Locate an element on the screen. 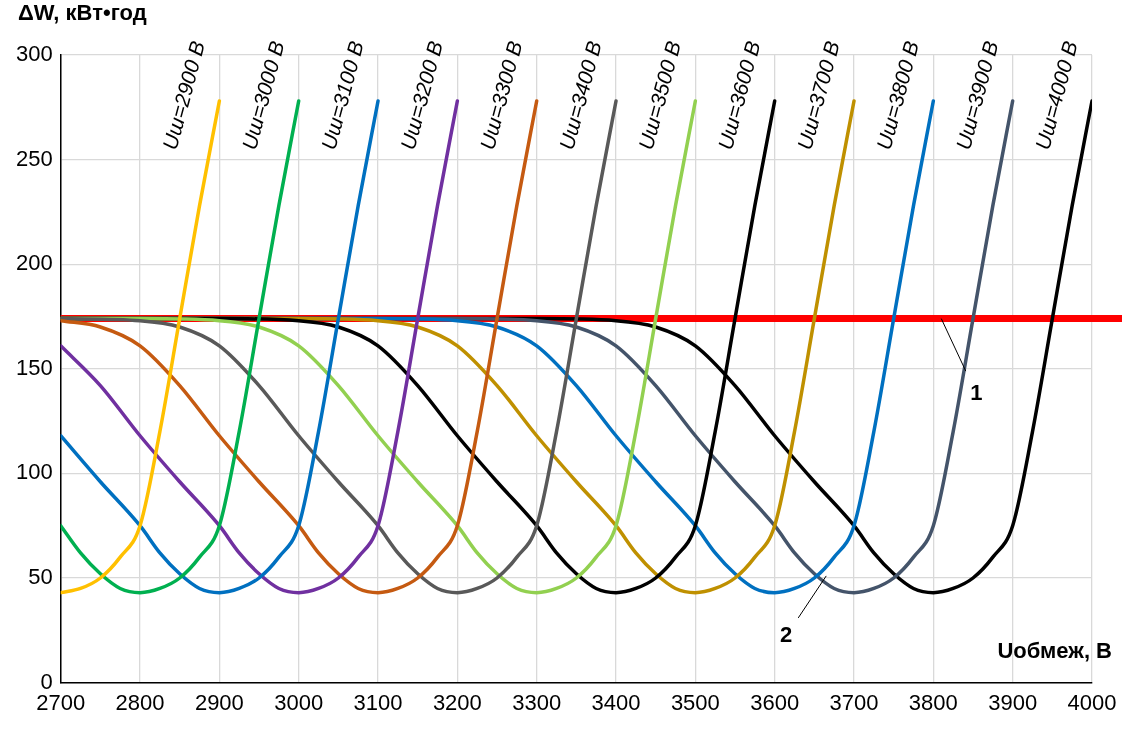 This screenshot has width=1132, height=729. y-tick-label: 100 is located at coordinates (34, 472).